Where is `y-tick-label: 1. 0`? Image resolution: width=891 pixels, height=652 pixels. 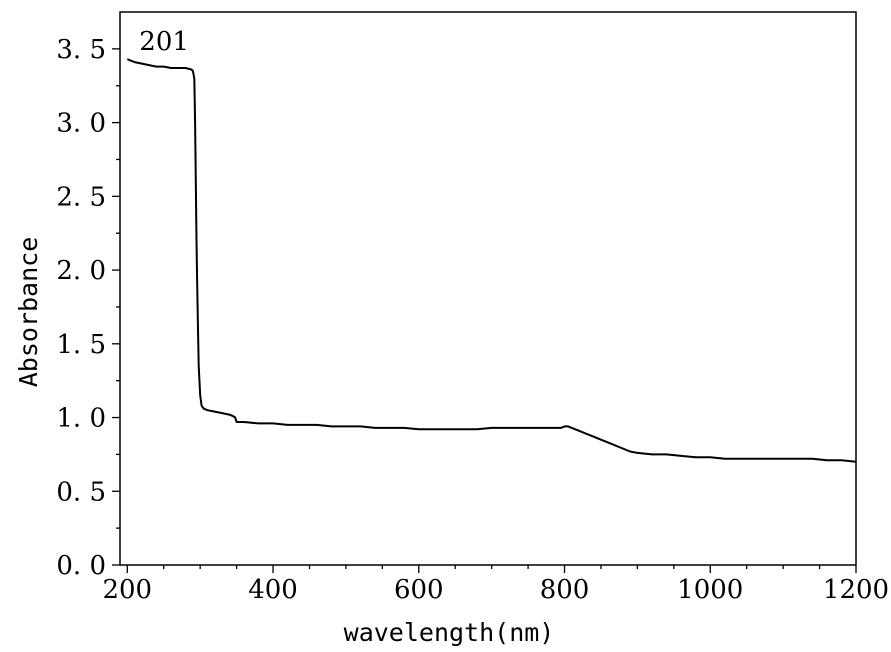 y-tick-label: 1. 0 is located at coordinates (81, 419).